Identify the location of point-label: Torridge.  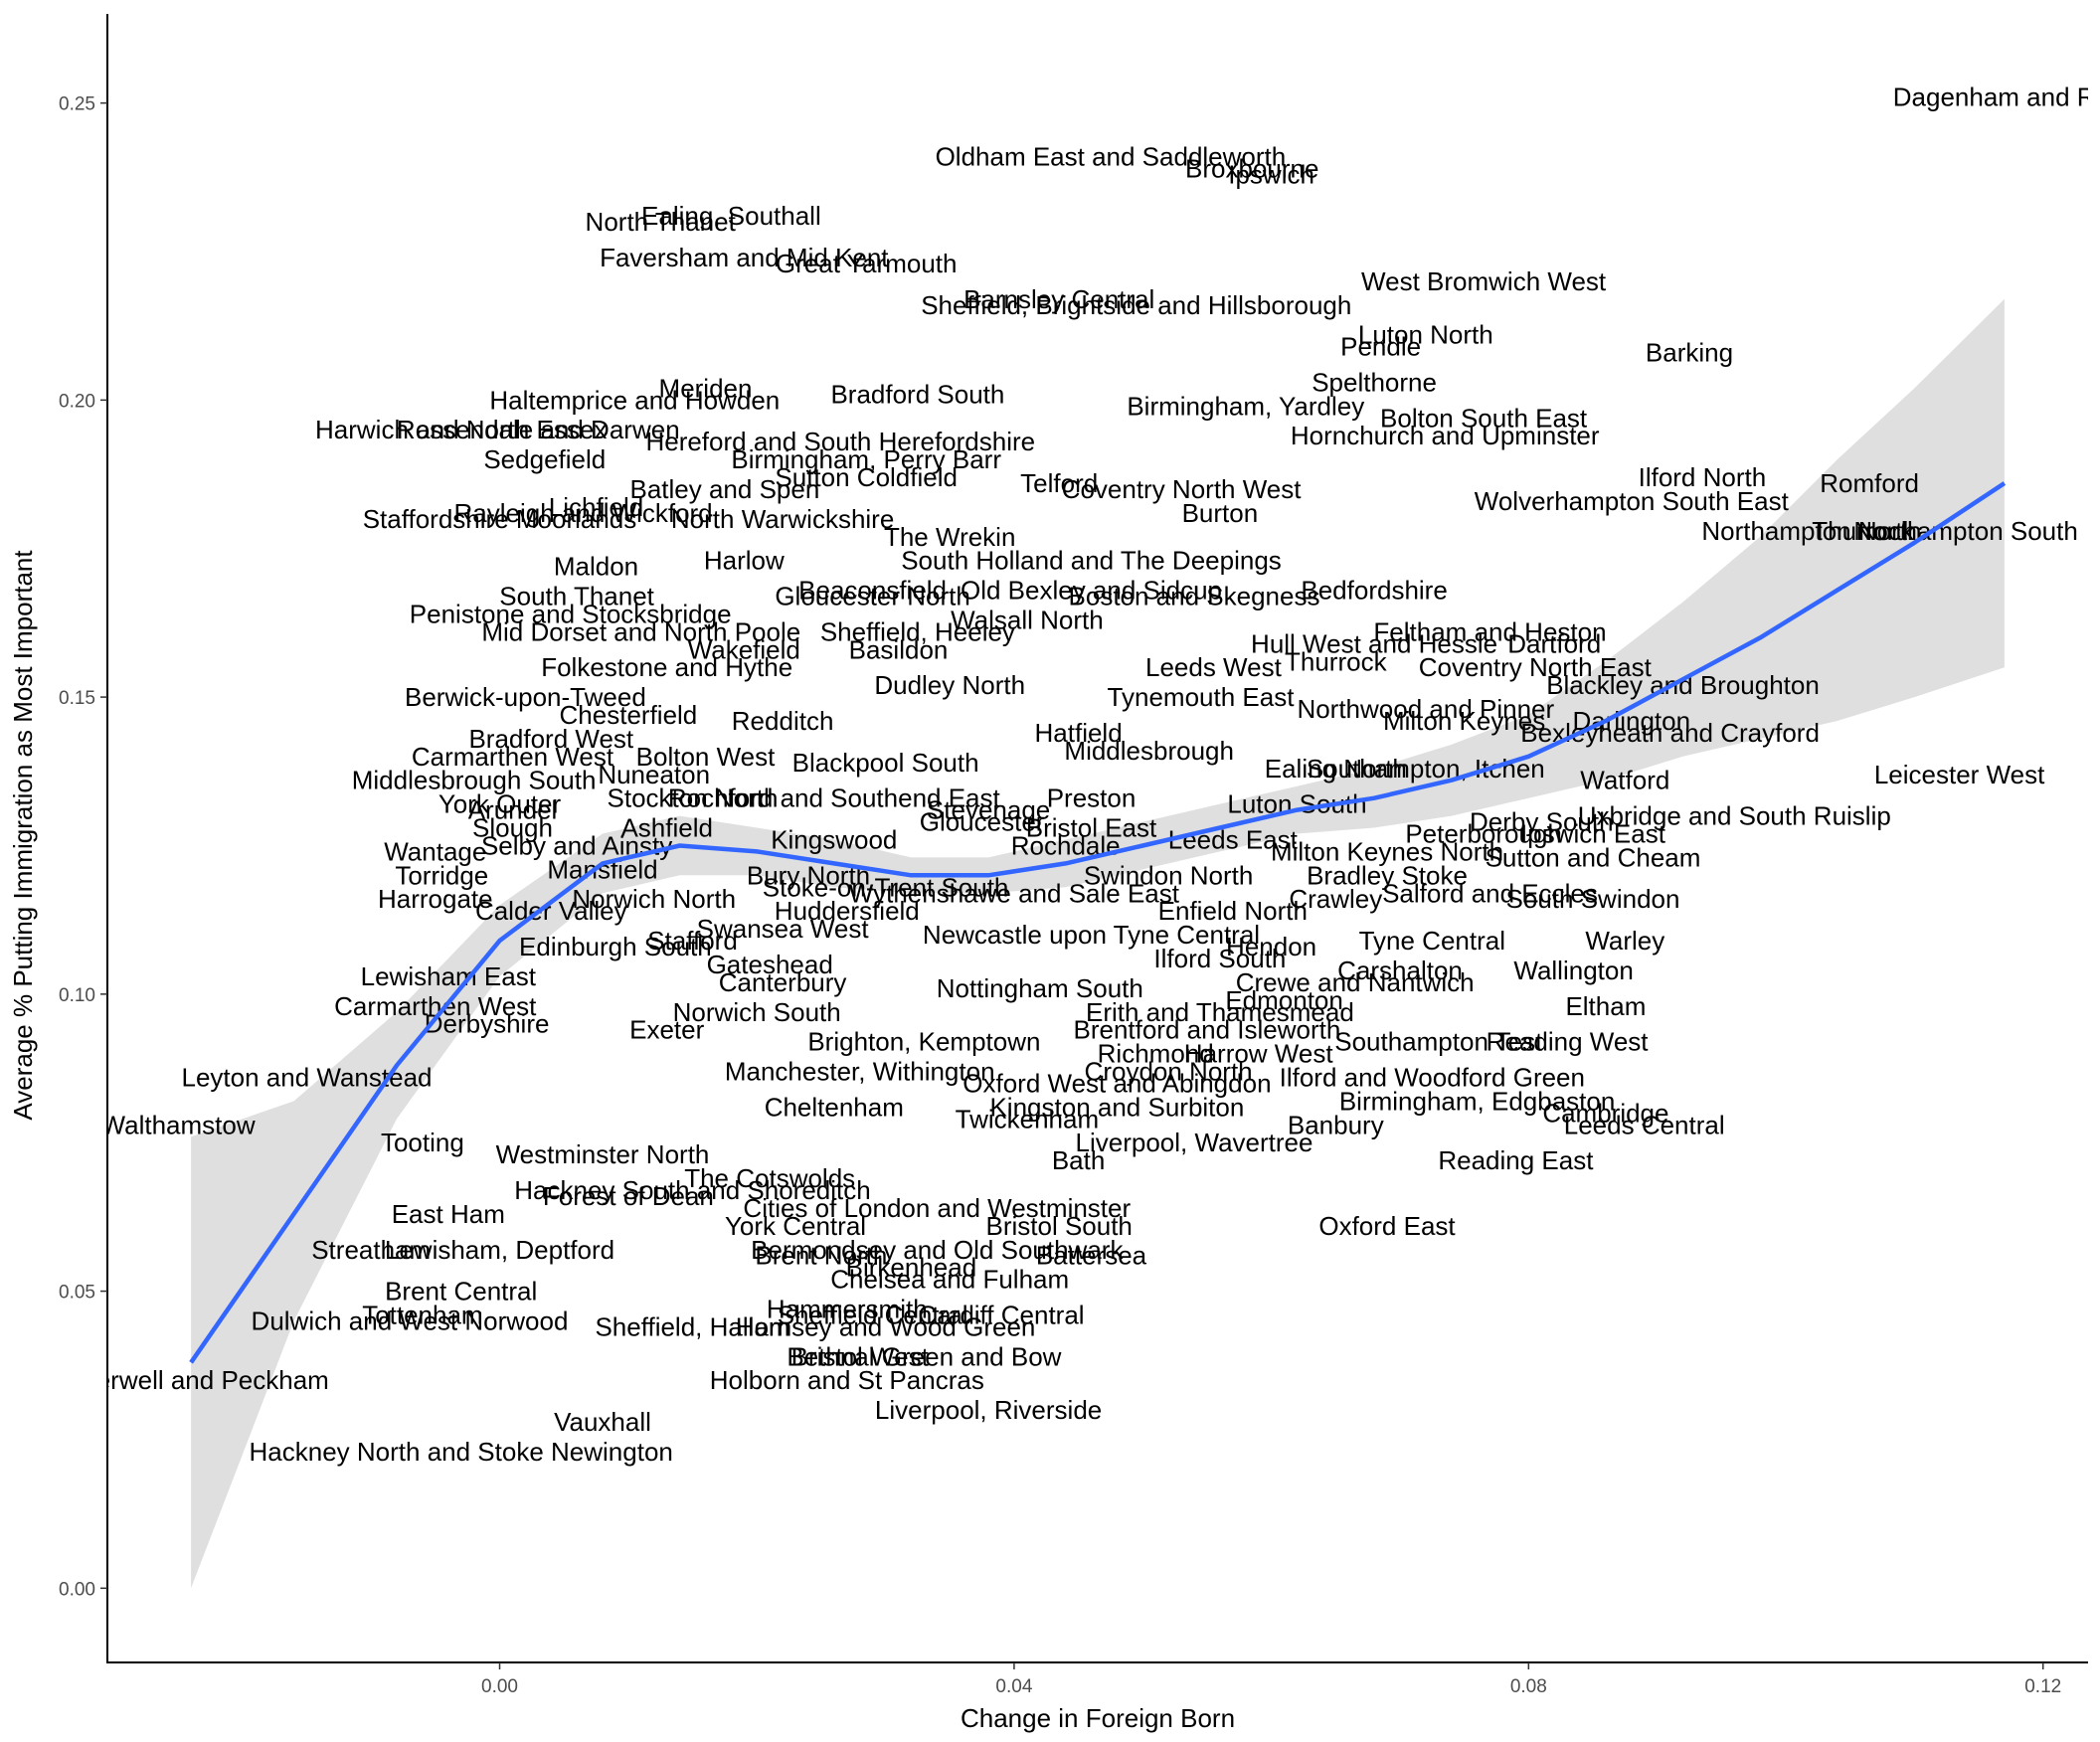
(441, 875).